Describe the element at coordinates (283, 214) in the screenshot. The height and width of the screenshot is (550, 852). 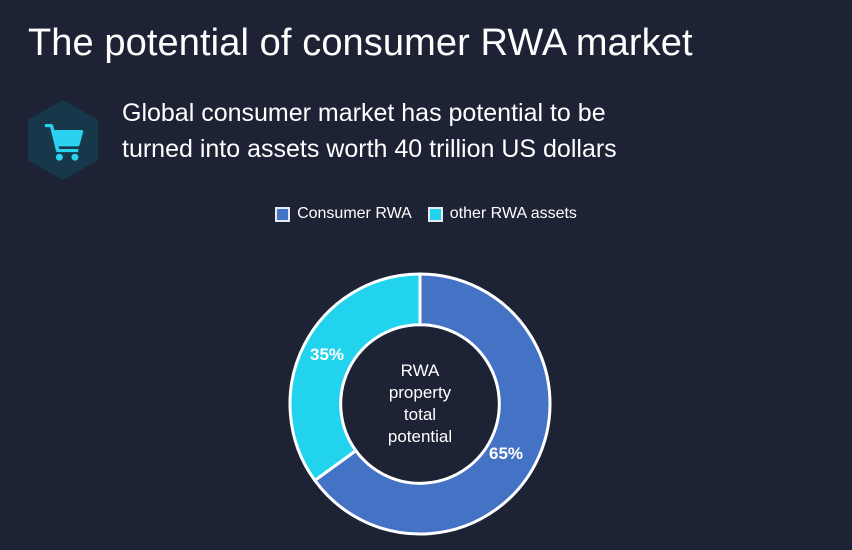
I see `legend-swatch-consumer-rwa` at that location.